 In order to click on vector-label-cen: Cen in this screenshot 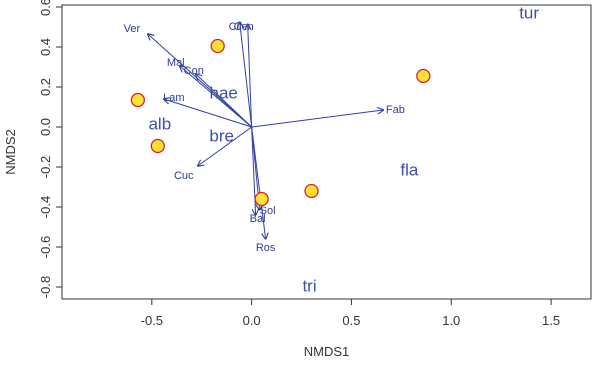, I will do `click(244, 27)`.